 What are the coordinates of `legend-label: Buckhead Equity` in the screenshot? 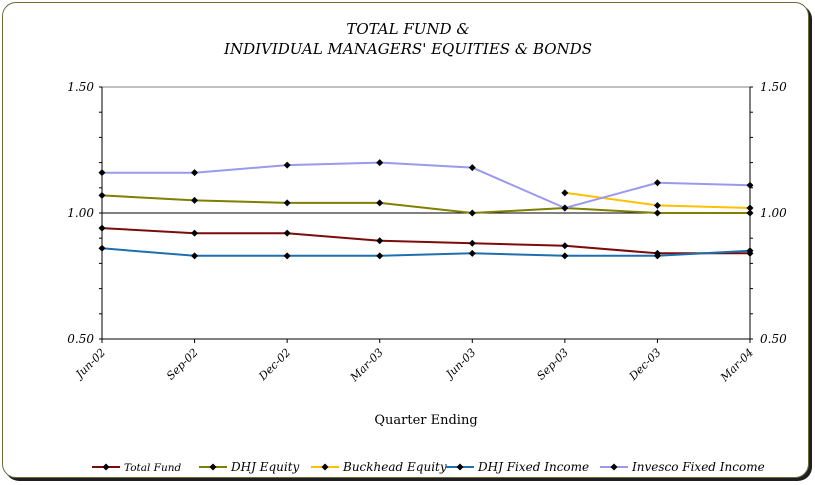 It's located at (394, 467).